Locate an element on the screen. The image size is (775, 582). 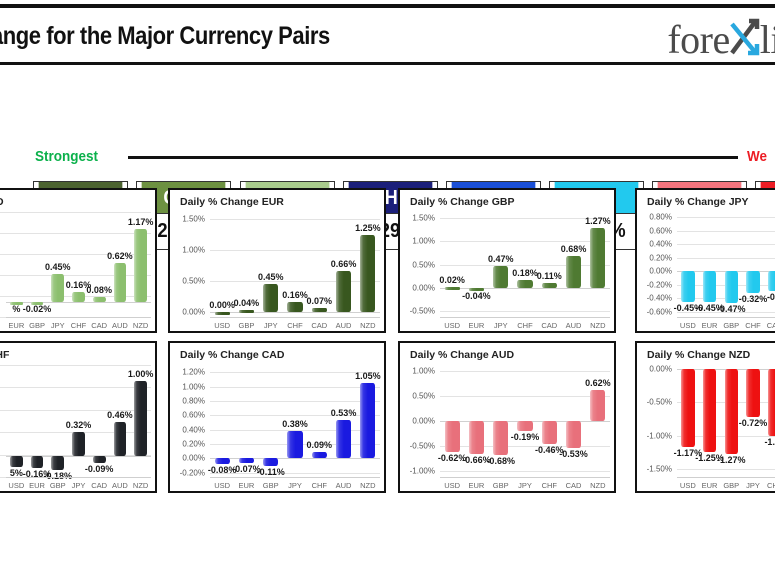
bar-value-label: 0.00% is located at coordinates (222, 305).